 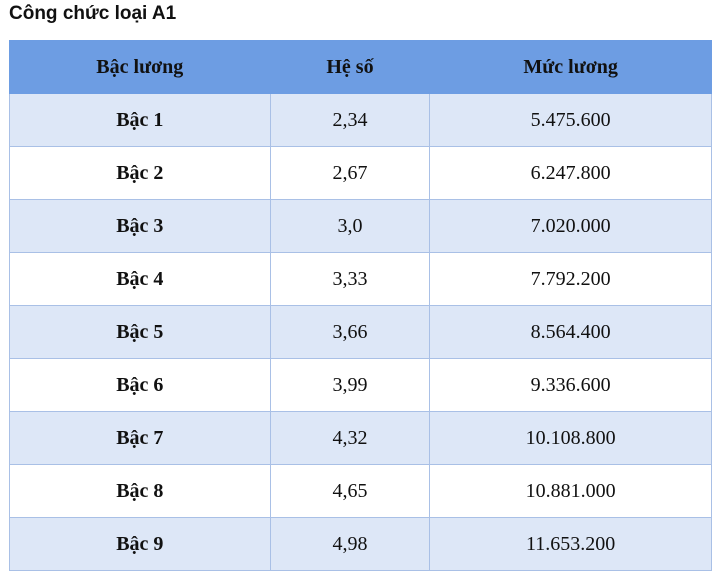 I want to click on table-row: Bậc 6 3,99 9.336.600, so click(x=360, y=385).